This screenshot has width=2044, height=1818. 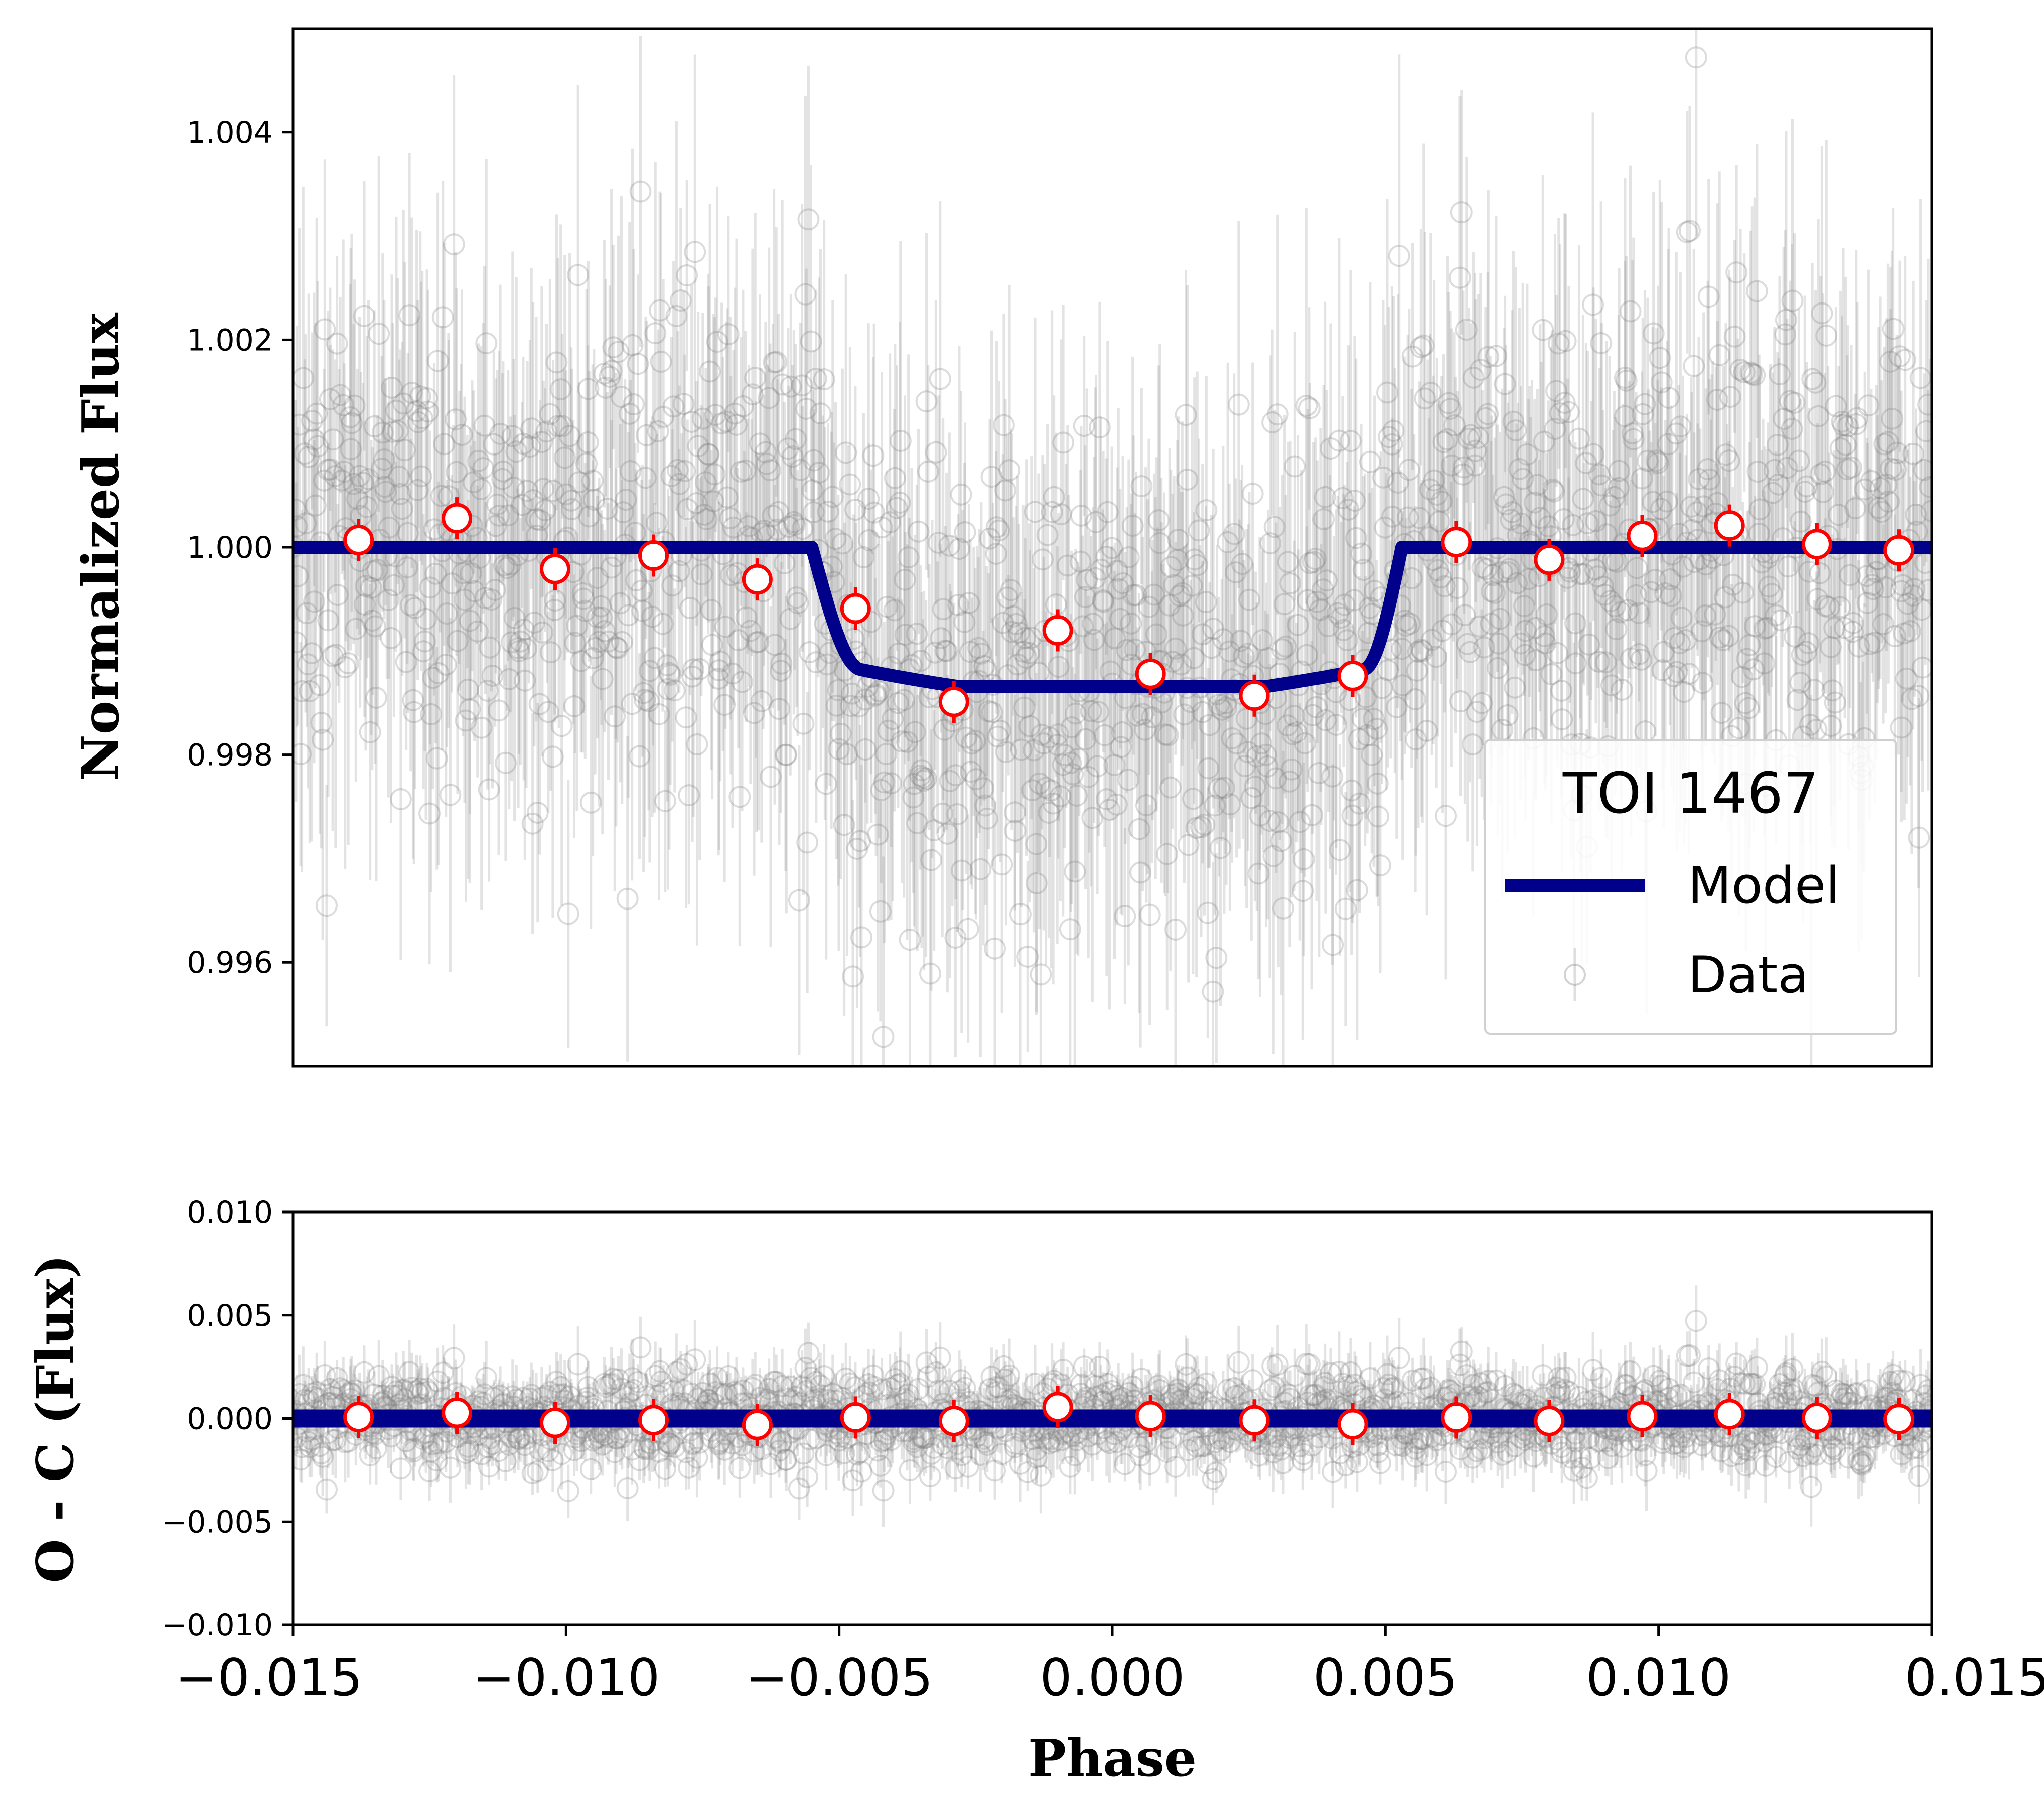 I want to click on main-y-tick-label: 1.004, so click(x=230, y=132).